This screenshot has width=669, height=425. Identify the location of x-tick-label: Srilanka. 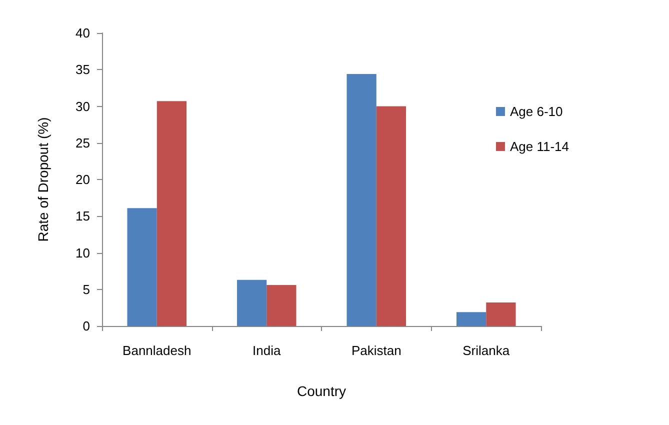
(486, 350).